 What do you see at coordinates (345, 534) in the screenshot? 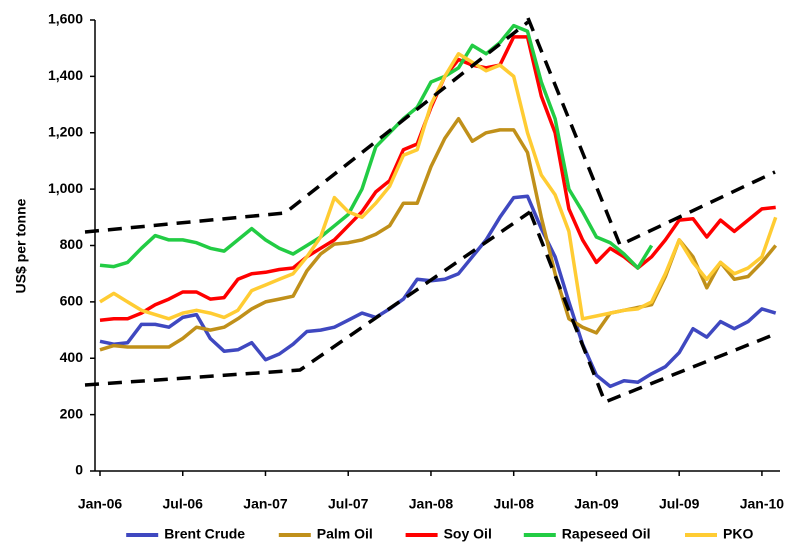
I see `legend-label: Palm Oil` at bounding box center [345, 534].